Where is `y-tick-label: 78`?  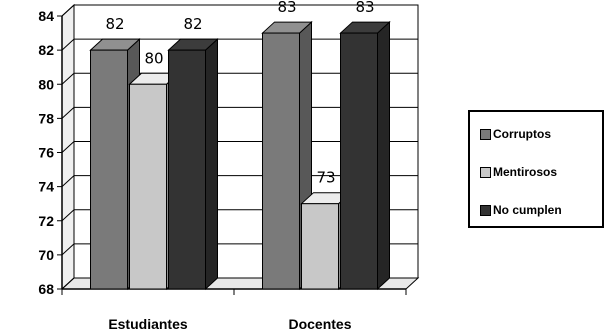
y-tick-label: 78 is located at coordinates (46, 118).